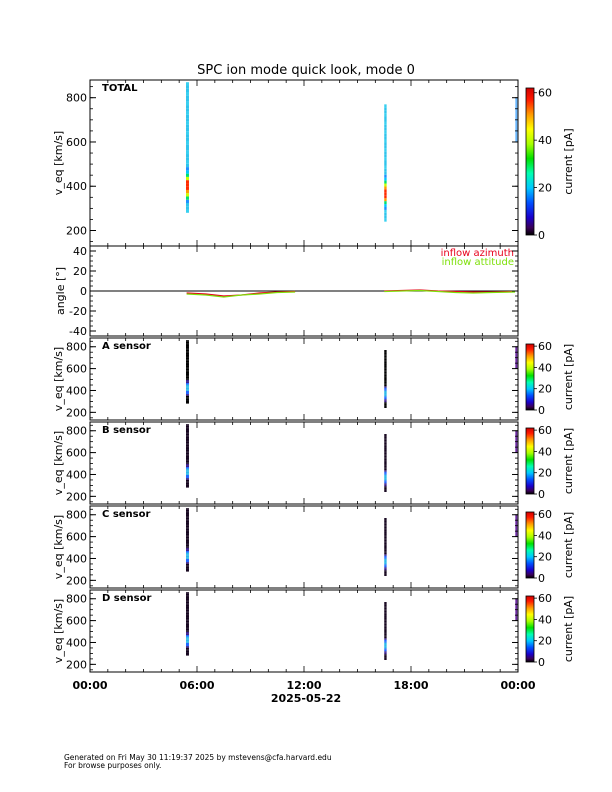 Image resolution: width=612 pixels, height=792 pixels. Describe the element at coordinates (80, 271) in the screenshot. I see `y-tick-label: 20` at that location.